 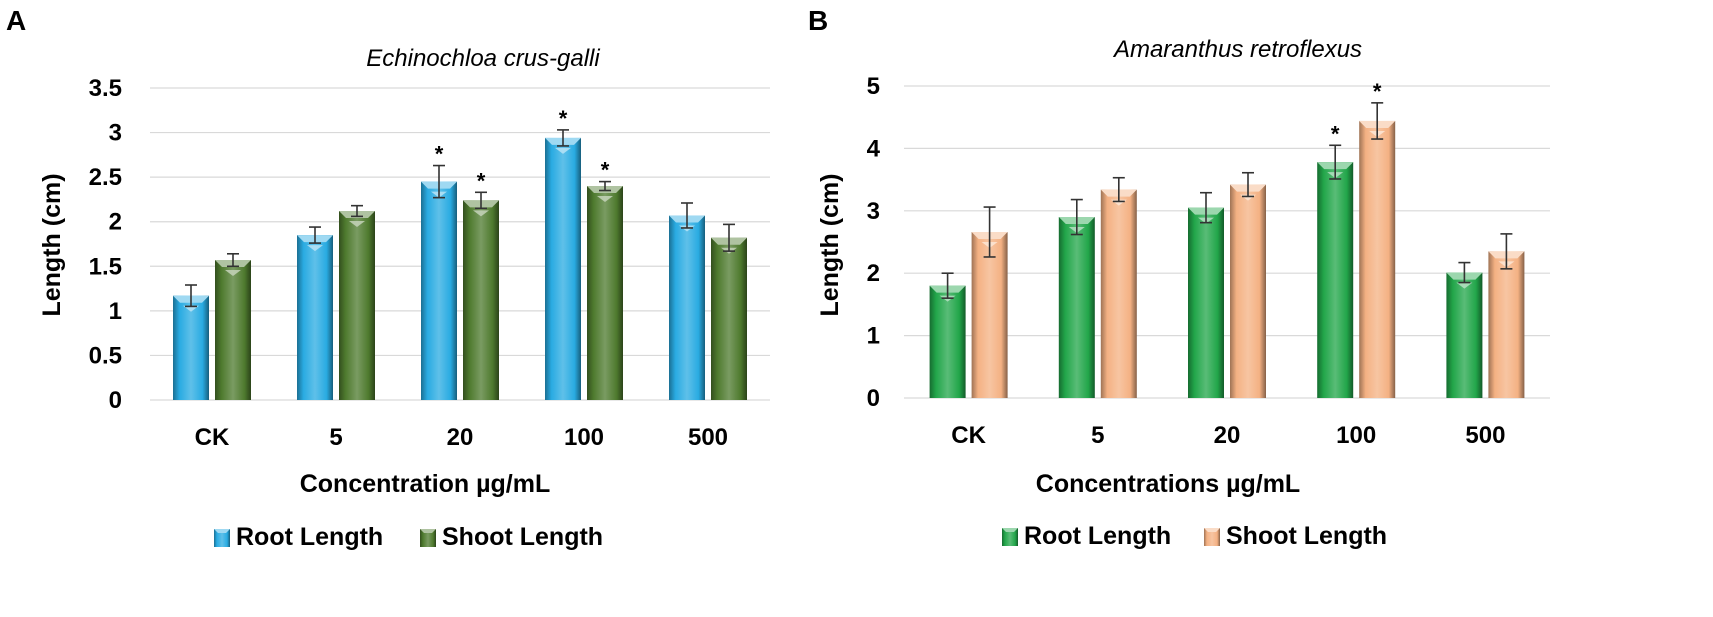 I want to click on panel-letter: A, so click(x=16, y=20).